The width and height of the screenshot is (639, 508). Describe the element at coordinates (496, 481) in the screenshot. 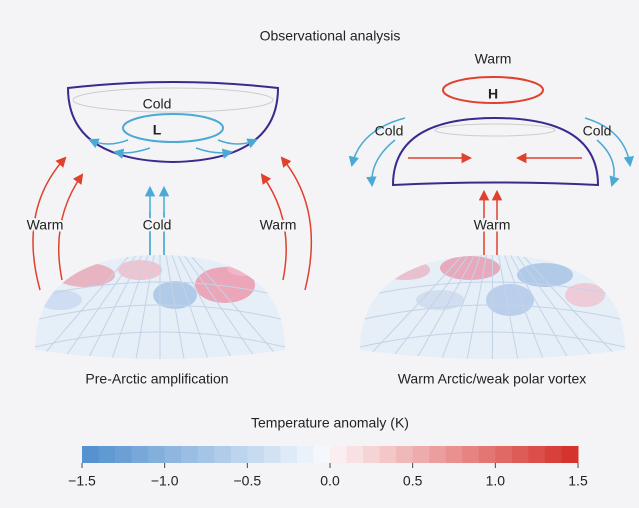

I see `tick-label: 1.0` at that location.